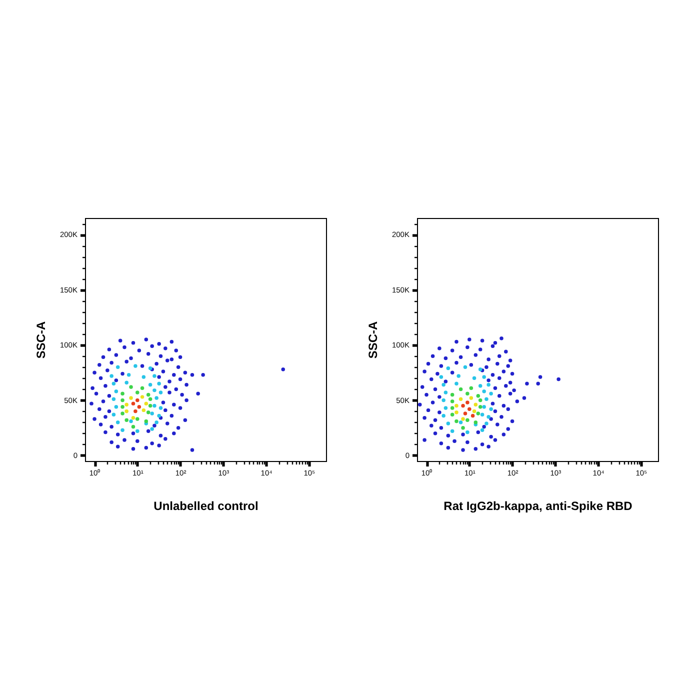 This screenshot has width=700, height=700. I want to click on x-axis-title: Rat IgG2b-kappa, anti-Spike RBD, so click(538, 506).